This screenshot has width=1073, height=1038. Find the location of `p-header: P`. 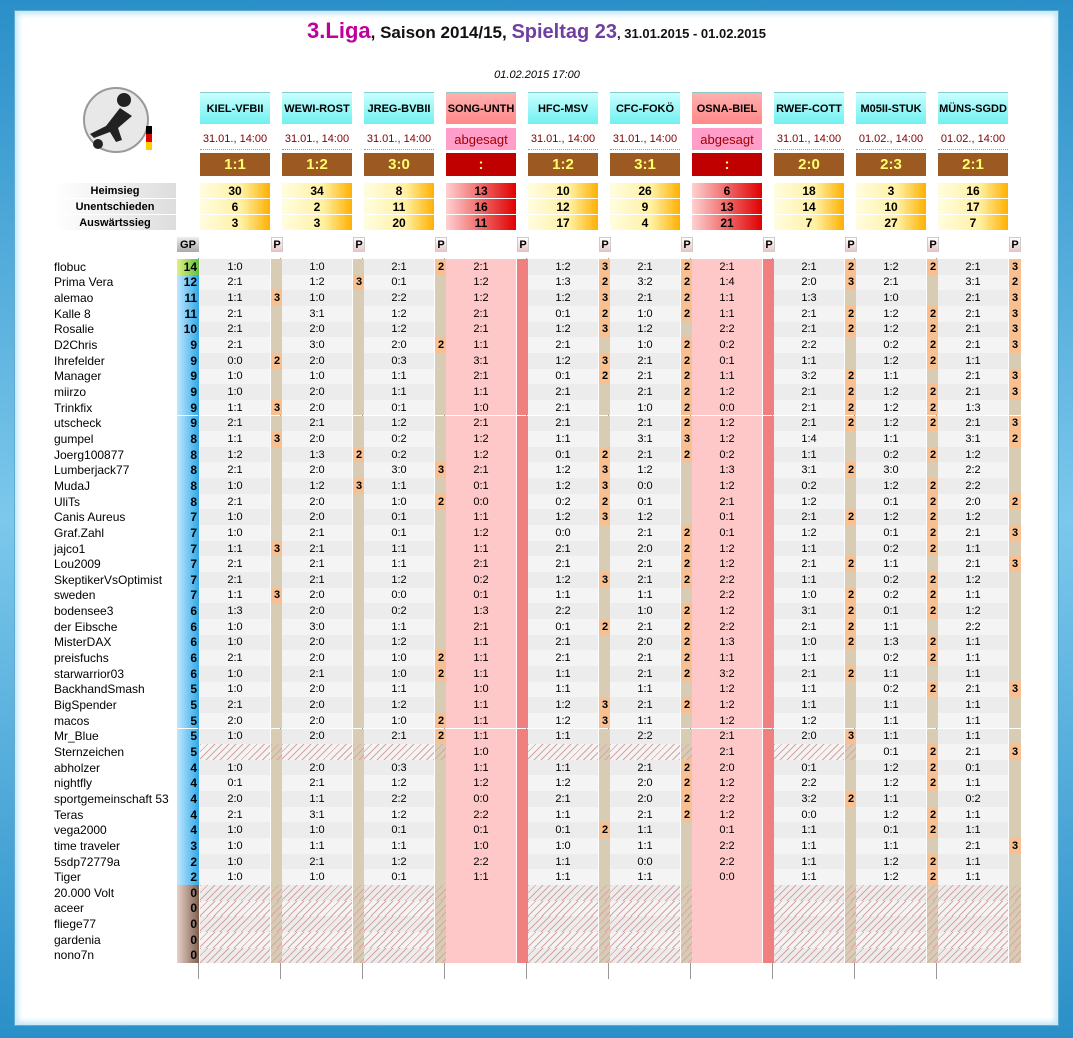

p-header: P is located at coordinates (851, 244).